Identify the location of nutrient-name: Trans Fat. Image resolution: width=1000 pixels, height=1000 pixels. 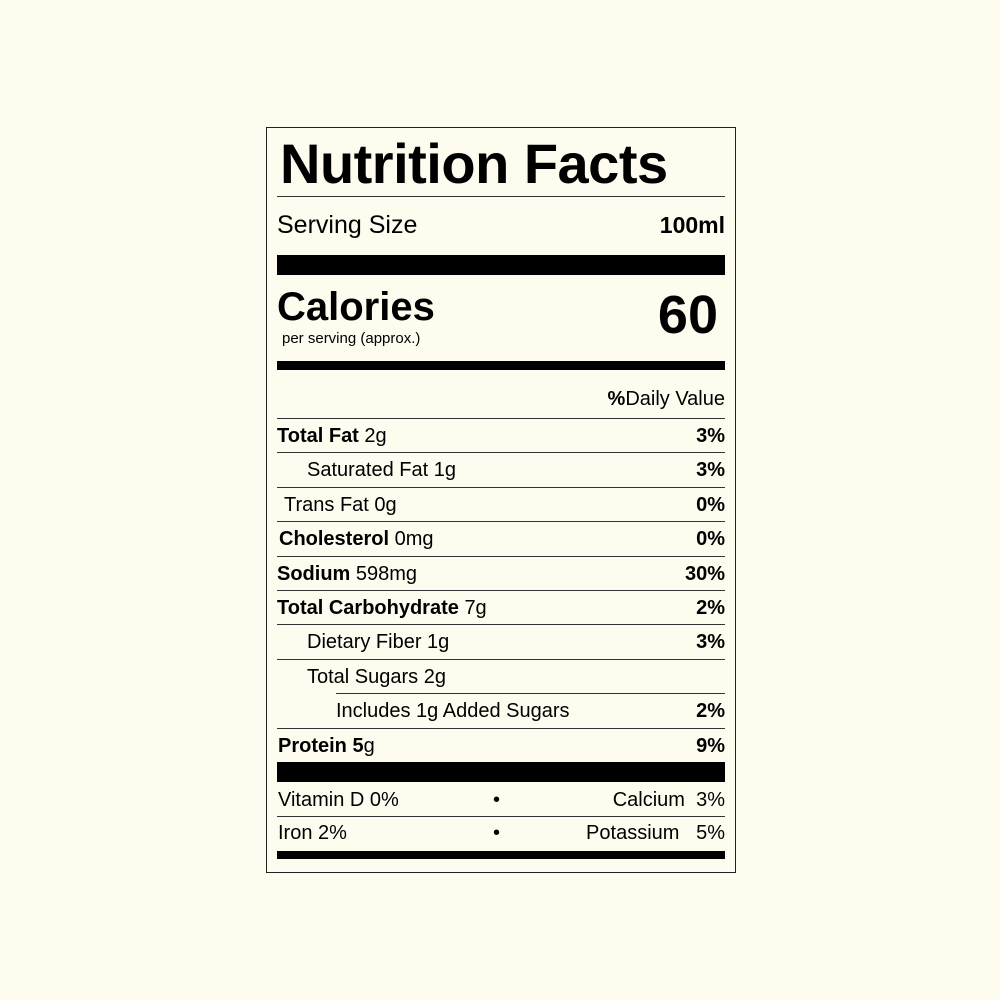
(326, 504).